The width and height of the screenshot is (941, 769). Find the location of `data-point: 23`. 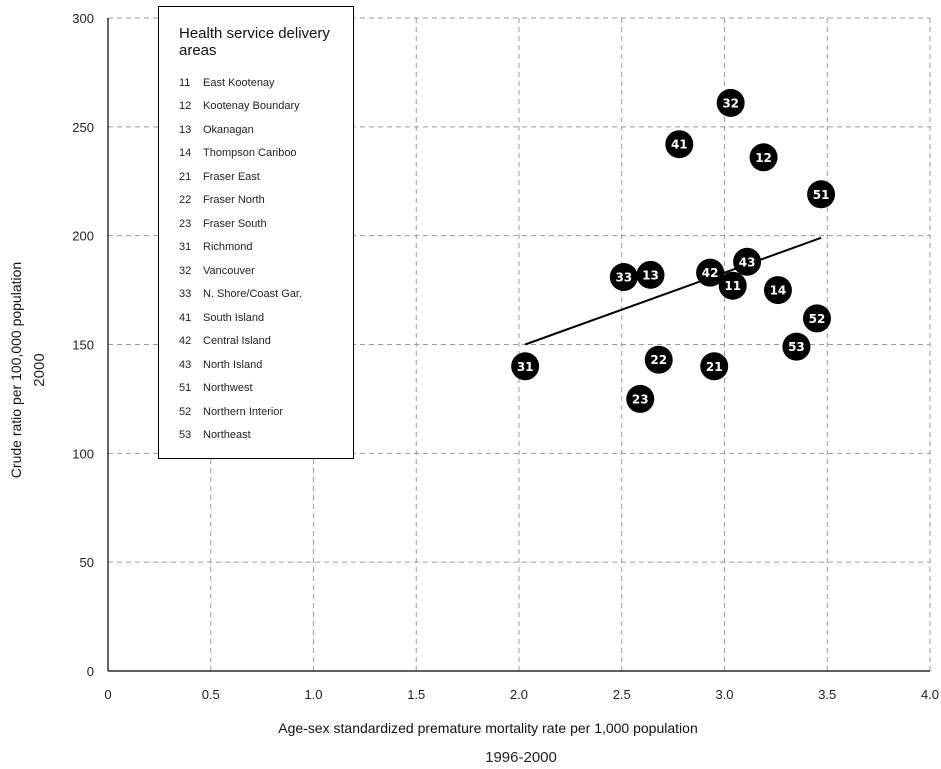

data-point: 23 is located at coordinates (640, 398).